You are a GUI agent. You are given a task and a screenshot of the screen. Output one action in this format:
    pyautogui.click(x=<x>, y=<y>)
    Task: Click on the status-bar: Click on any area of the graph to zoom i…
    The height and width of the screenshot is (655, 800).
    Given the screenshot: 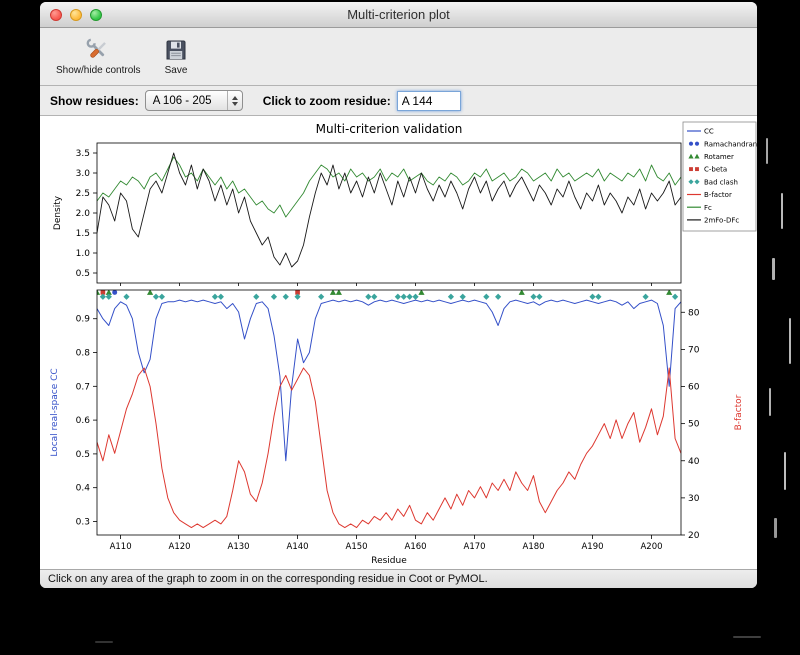 What is the action you would take?
    pyautogui.click(x=398, y=578)
    